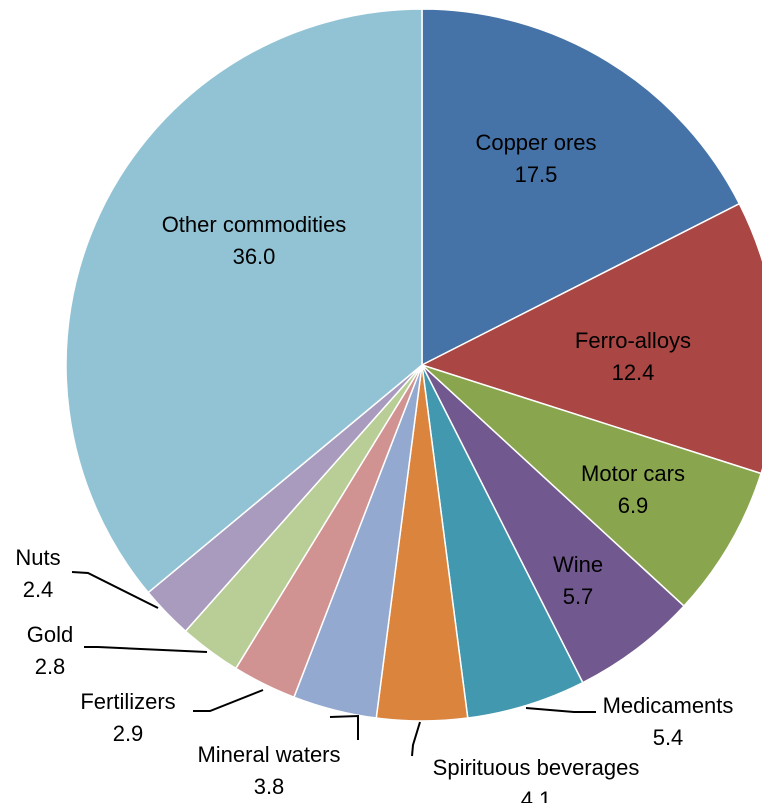  What do you see at coordinates (268, 754) in the screenshot?
I see `slice-label-mineral-waters: Mineral waters` at bounding box center [268, 754].